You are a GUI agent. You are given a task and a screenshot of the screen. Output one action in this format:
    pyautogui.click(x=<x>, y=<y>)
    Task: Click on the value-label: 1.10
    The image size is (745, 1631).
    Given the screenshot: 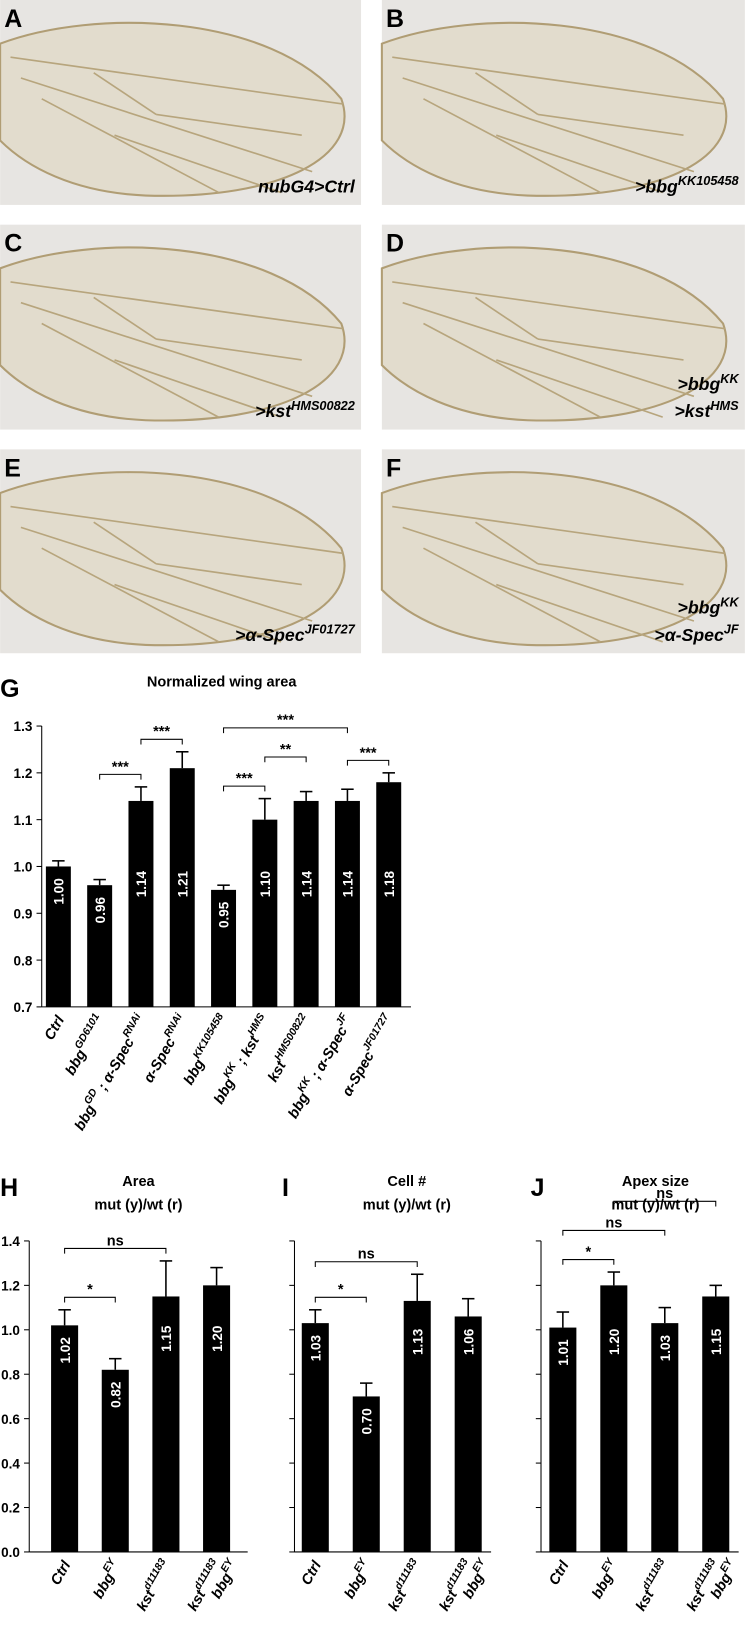 What is the action you would take?
    pyautogui.click(x=265, y=884)
    